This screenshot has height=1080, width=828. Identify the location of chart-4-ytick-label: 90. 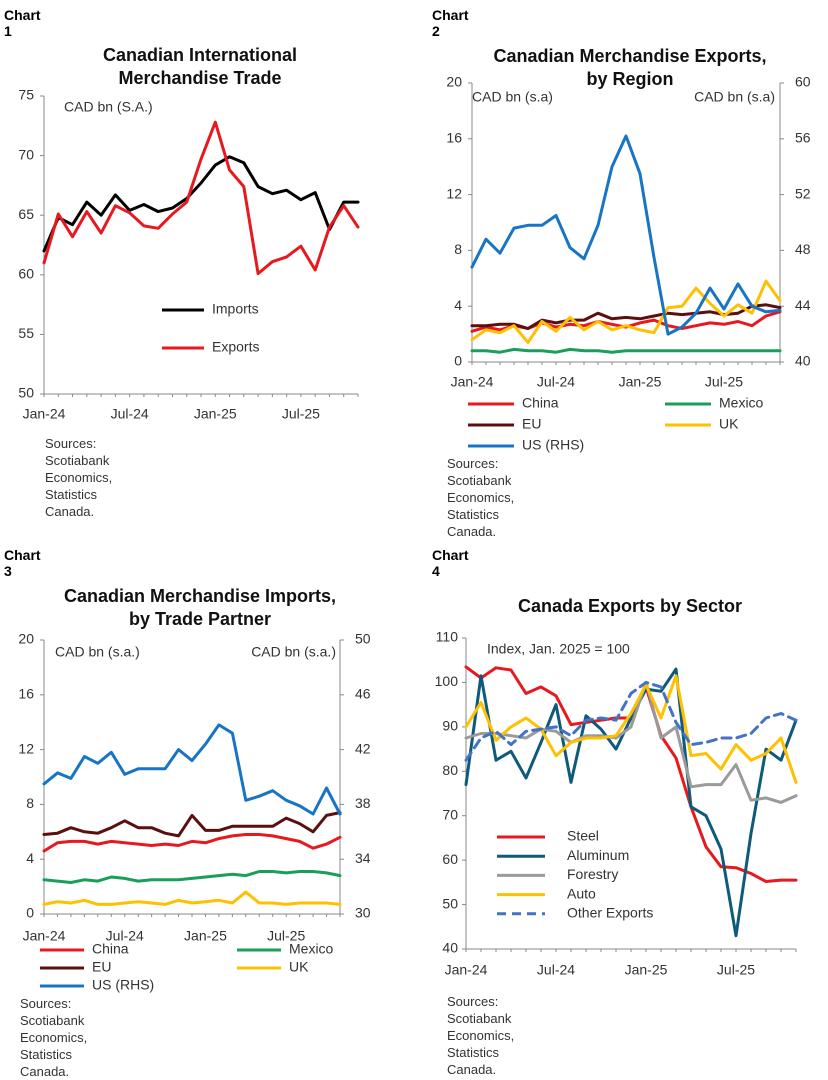
(450, 726).